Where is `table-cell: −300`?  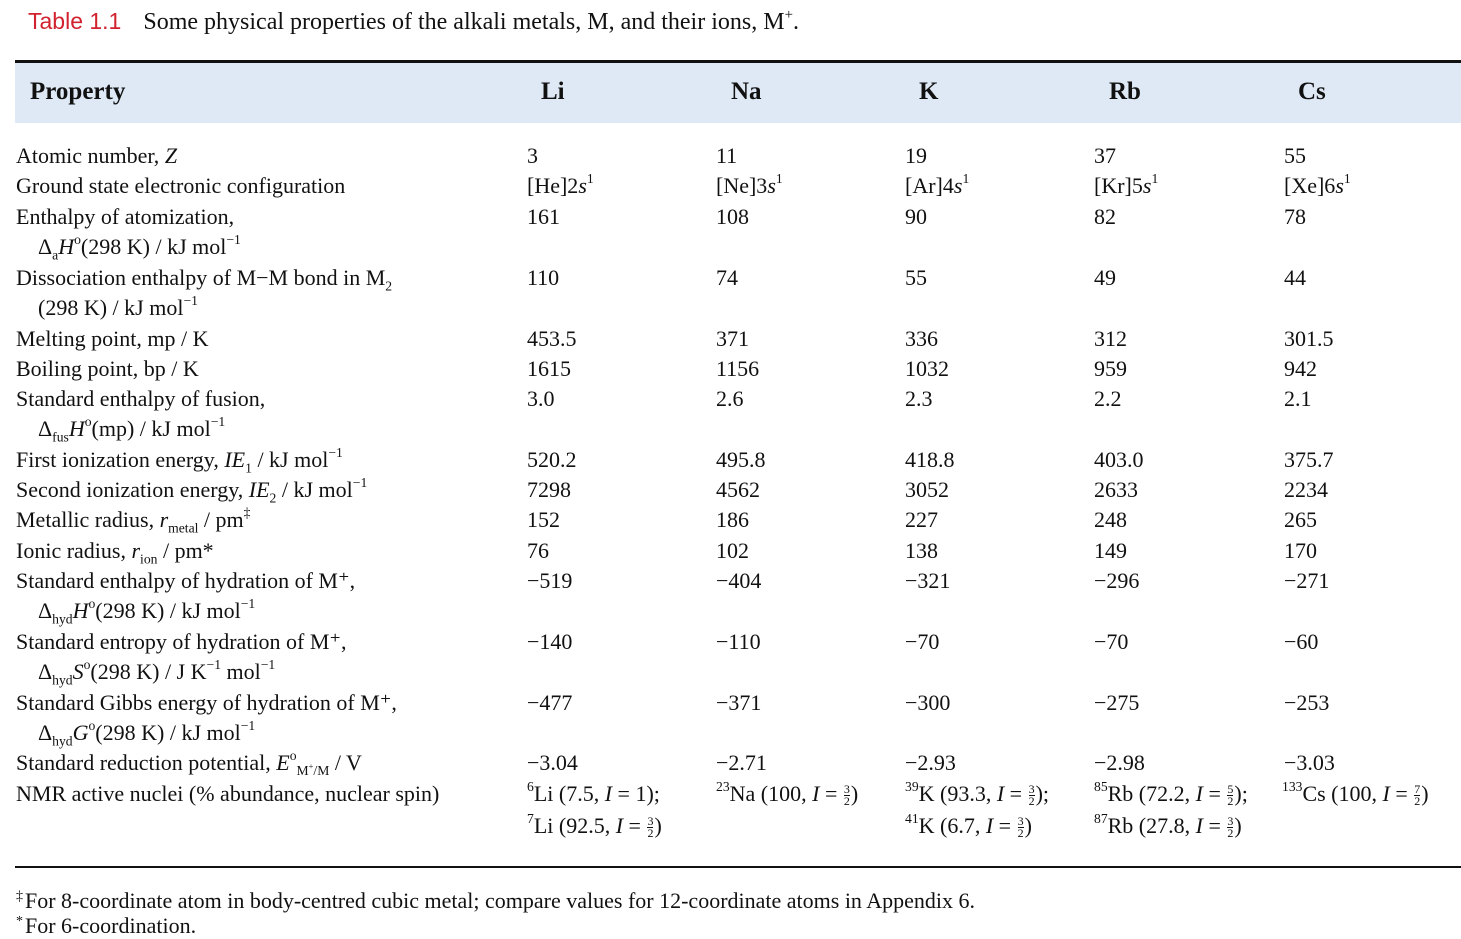 table-cell: −300 is located at coordinates (928, 702).